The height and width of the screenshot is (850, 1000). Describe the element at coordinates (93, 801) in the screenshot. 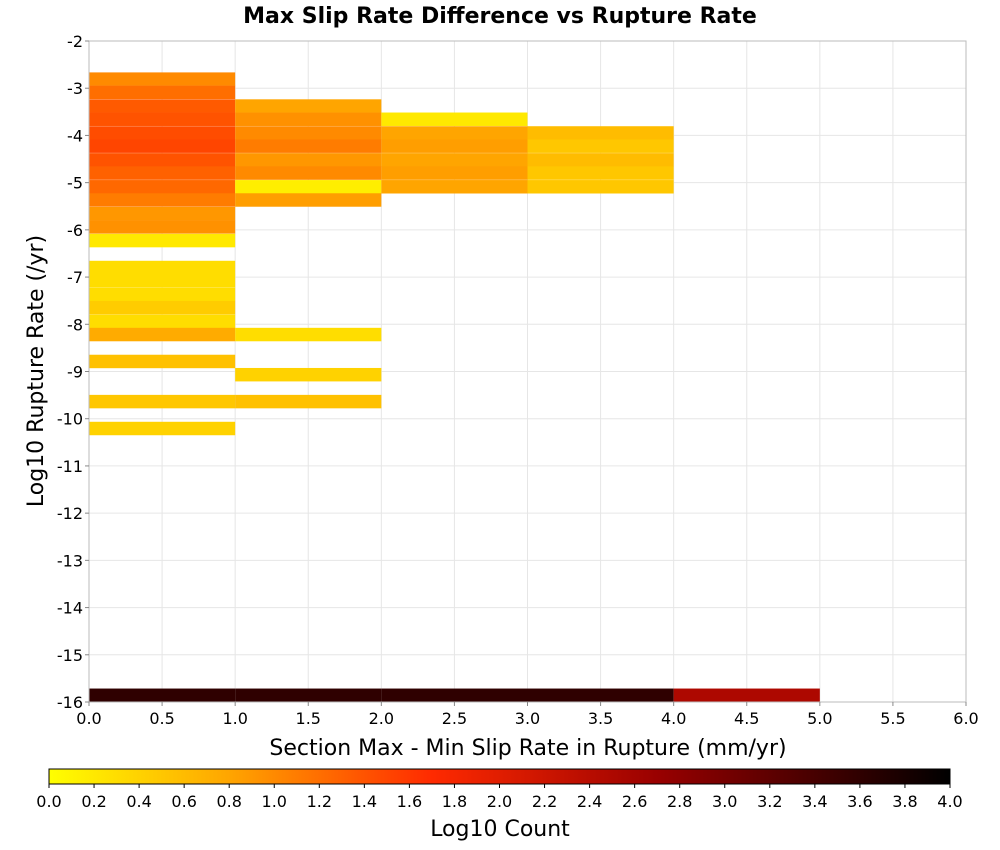

I see `colorbar-tick-label: 0.2` at that location.